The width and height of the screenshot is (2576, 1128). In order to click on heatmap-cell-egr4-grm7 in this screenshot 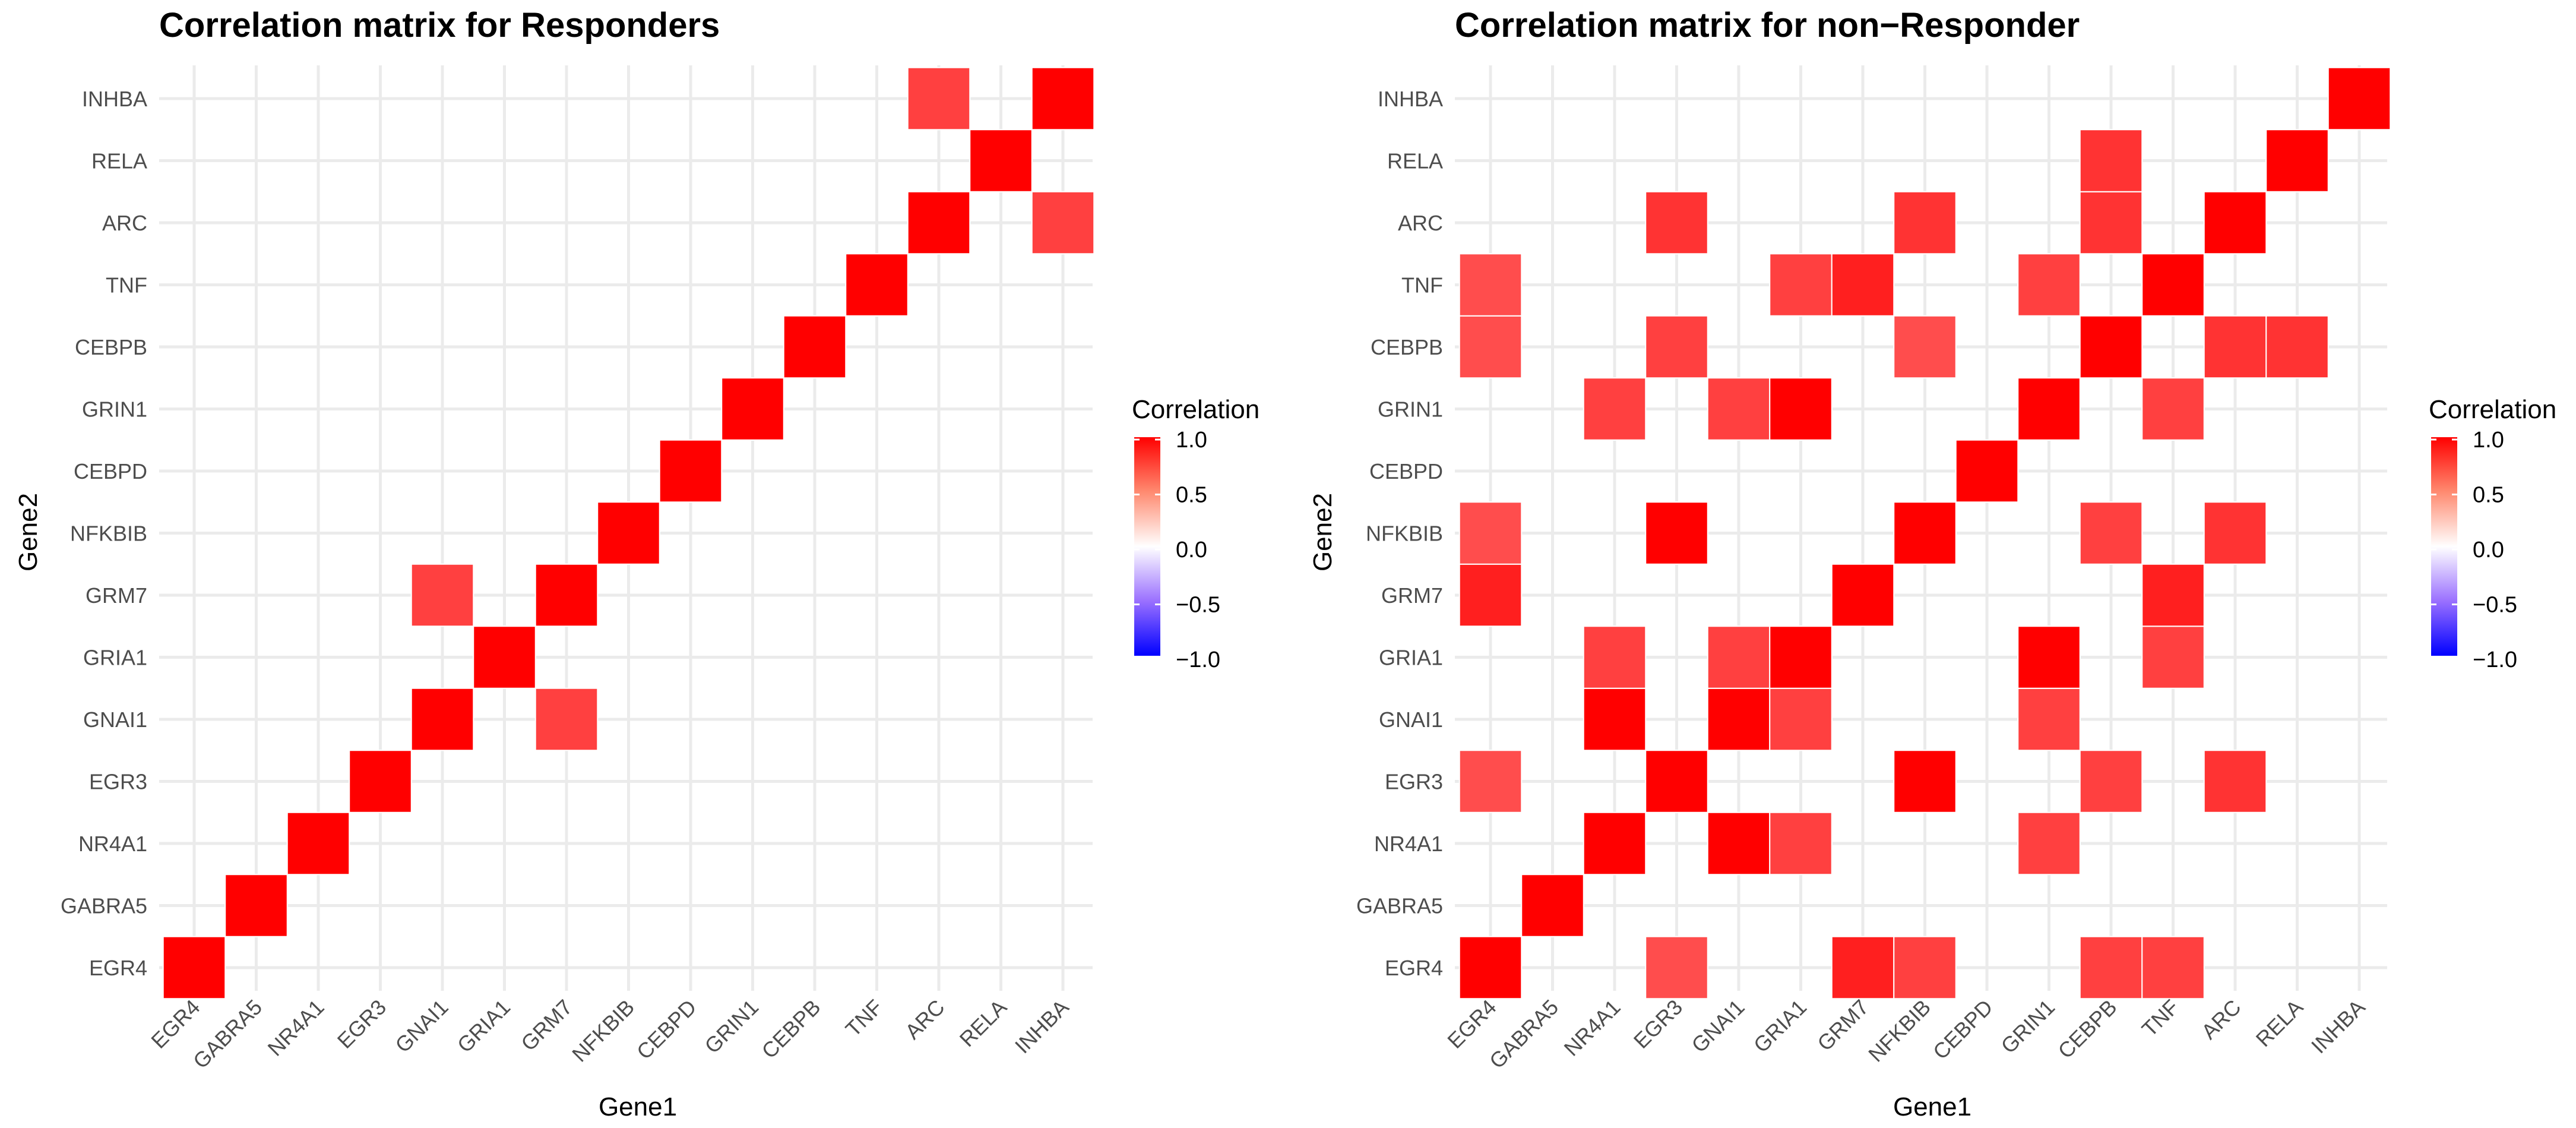, I will do `click(1490, 595)`.